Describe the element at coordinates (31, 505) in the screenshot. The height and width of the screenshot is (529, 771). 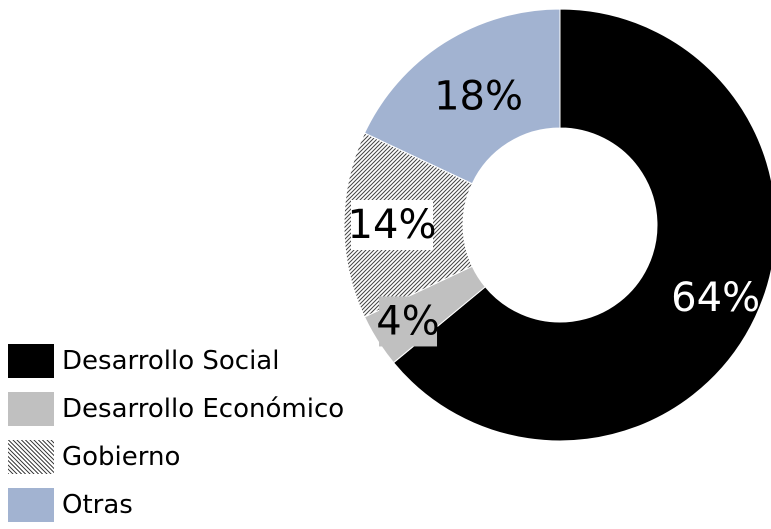
I see `legend-swatch-otras` at that location.